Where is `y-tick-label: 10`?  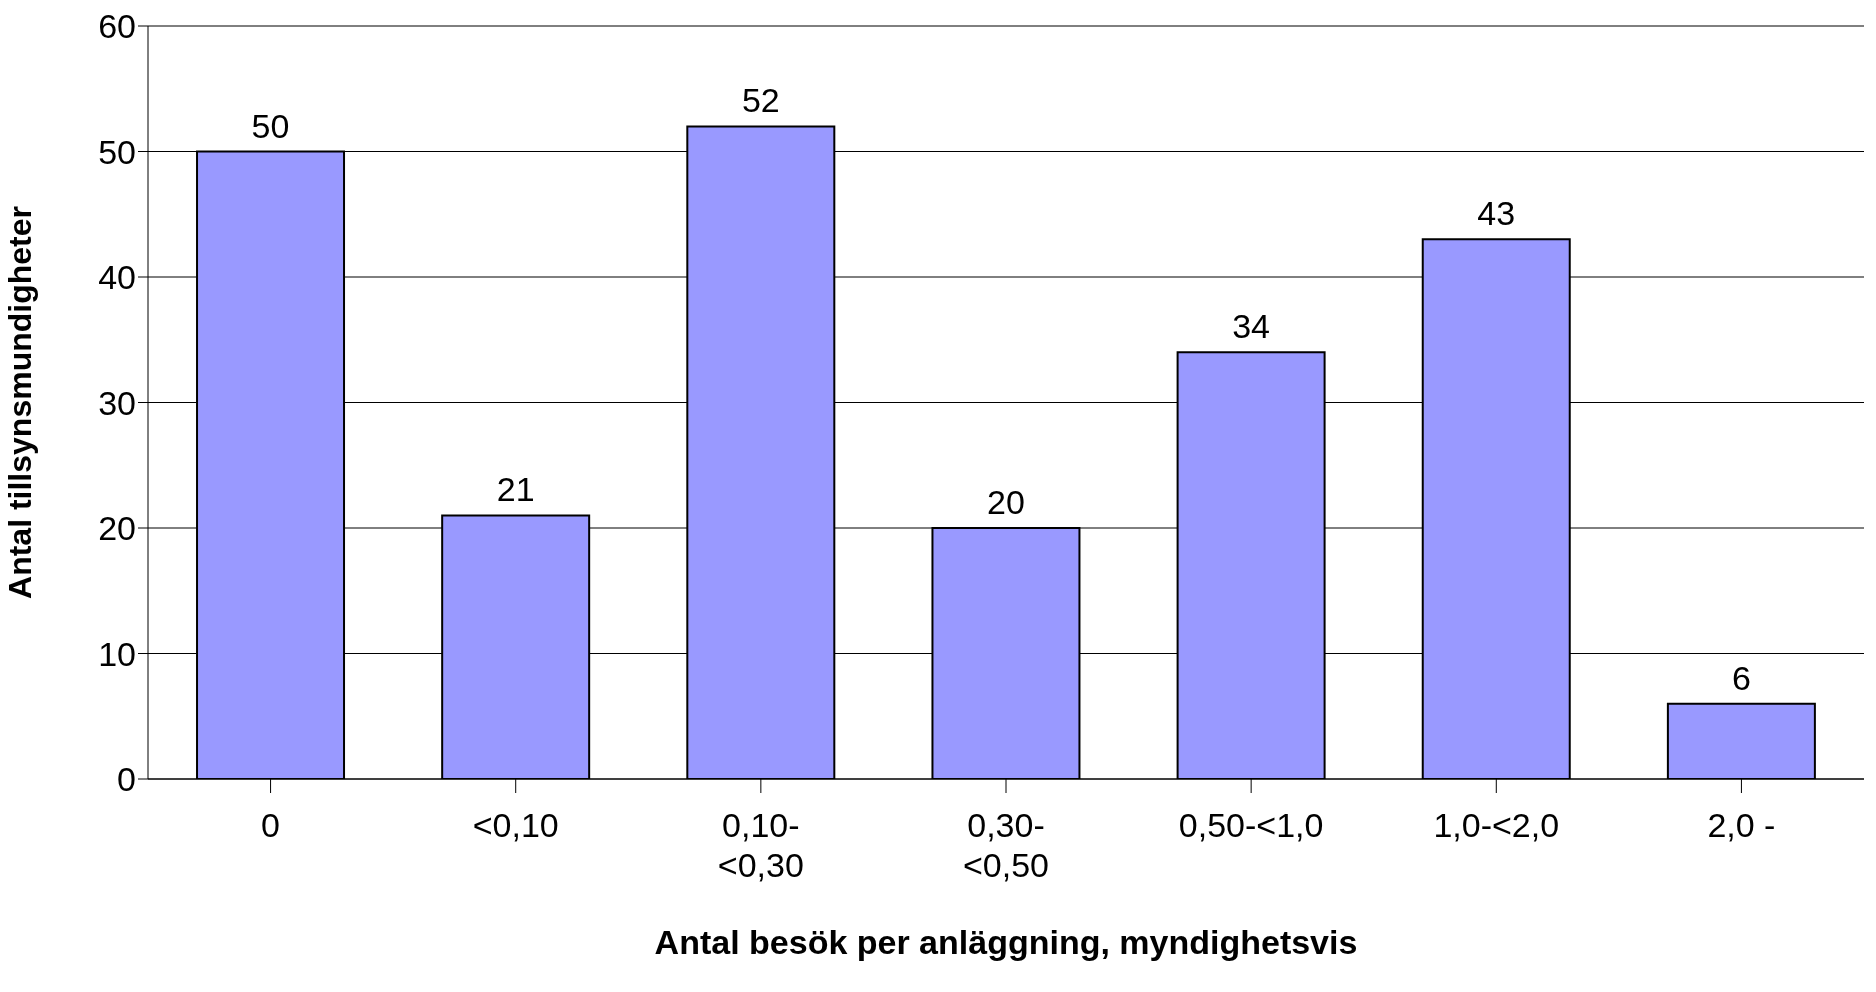 y-tick-label: 10 is located at coordinates (117, 653).